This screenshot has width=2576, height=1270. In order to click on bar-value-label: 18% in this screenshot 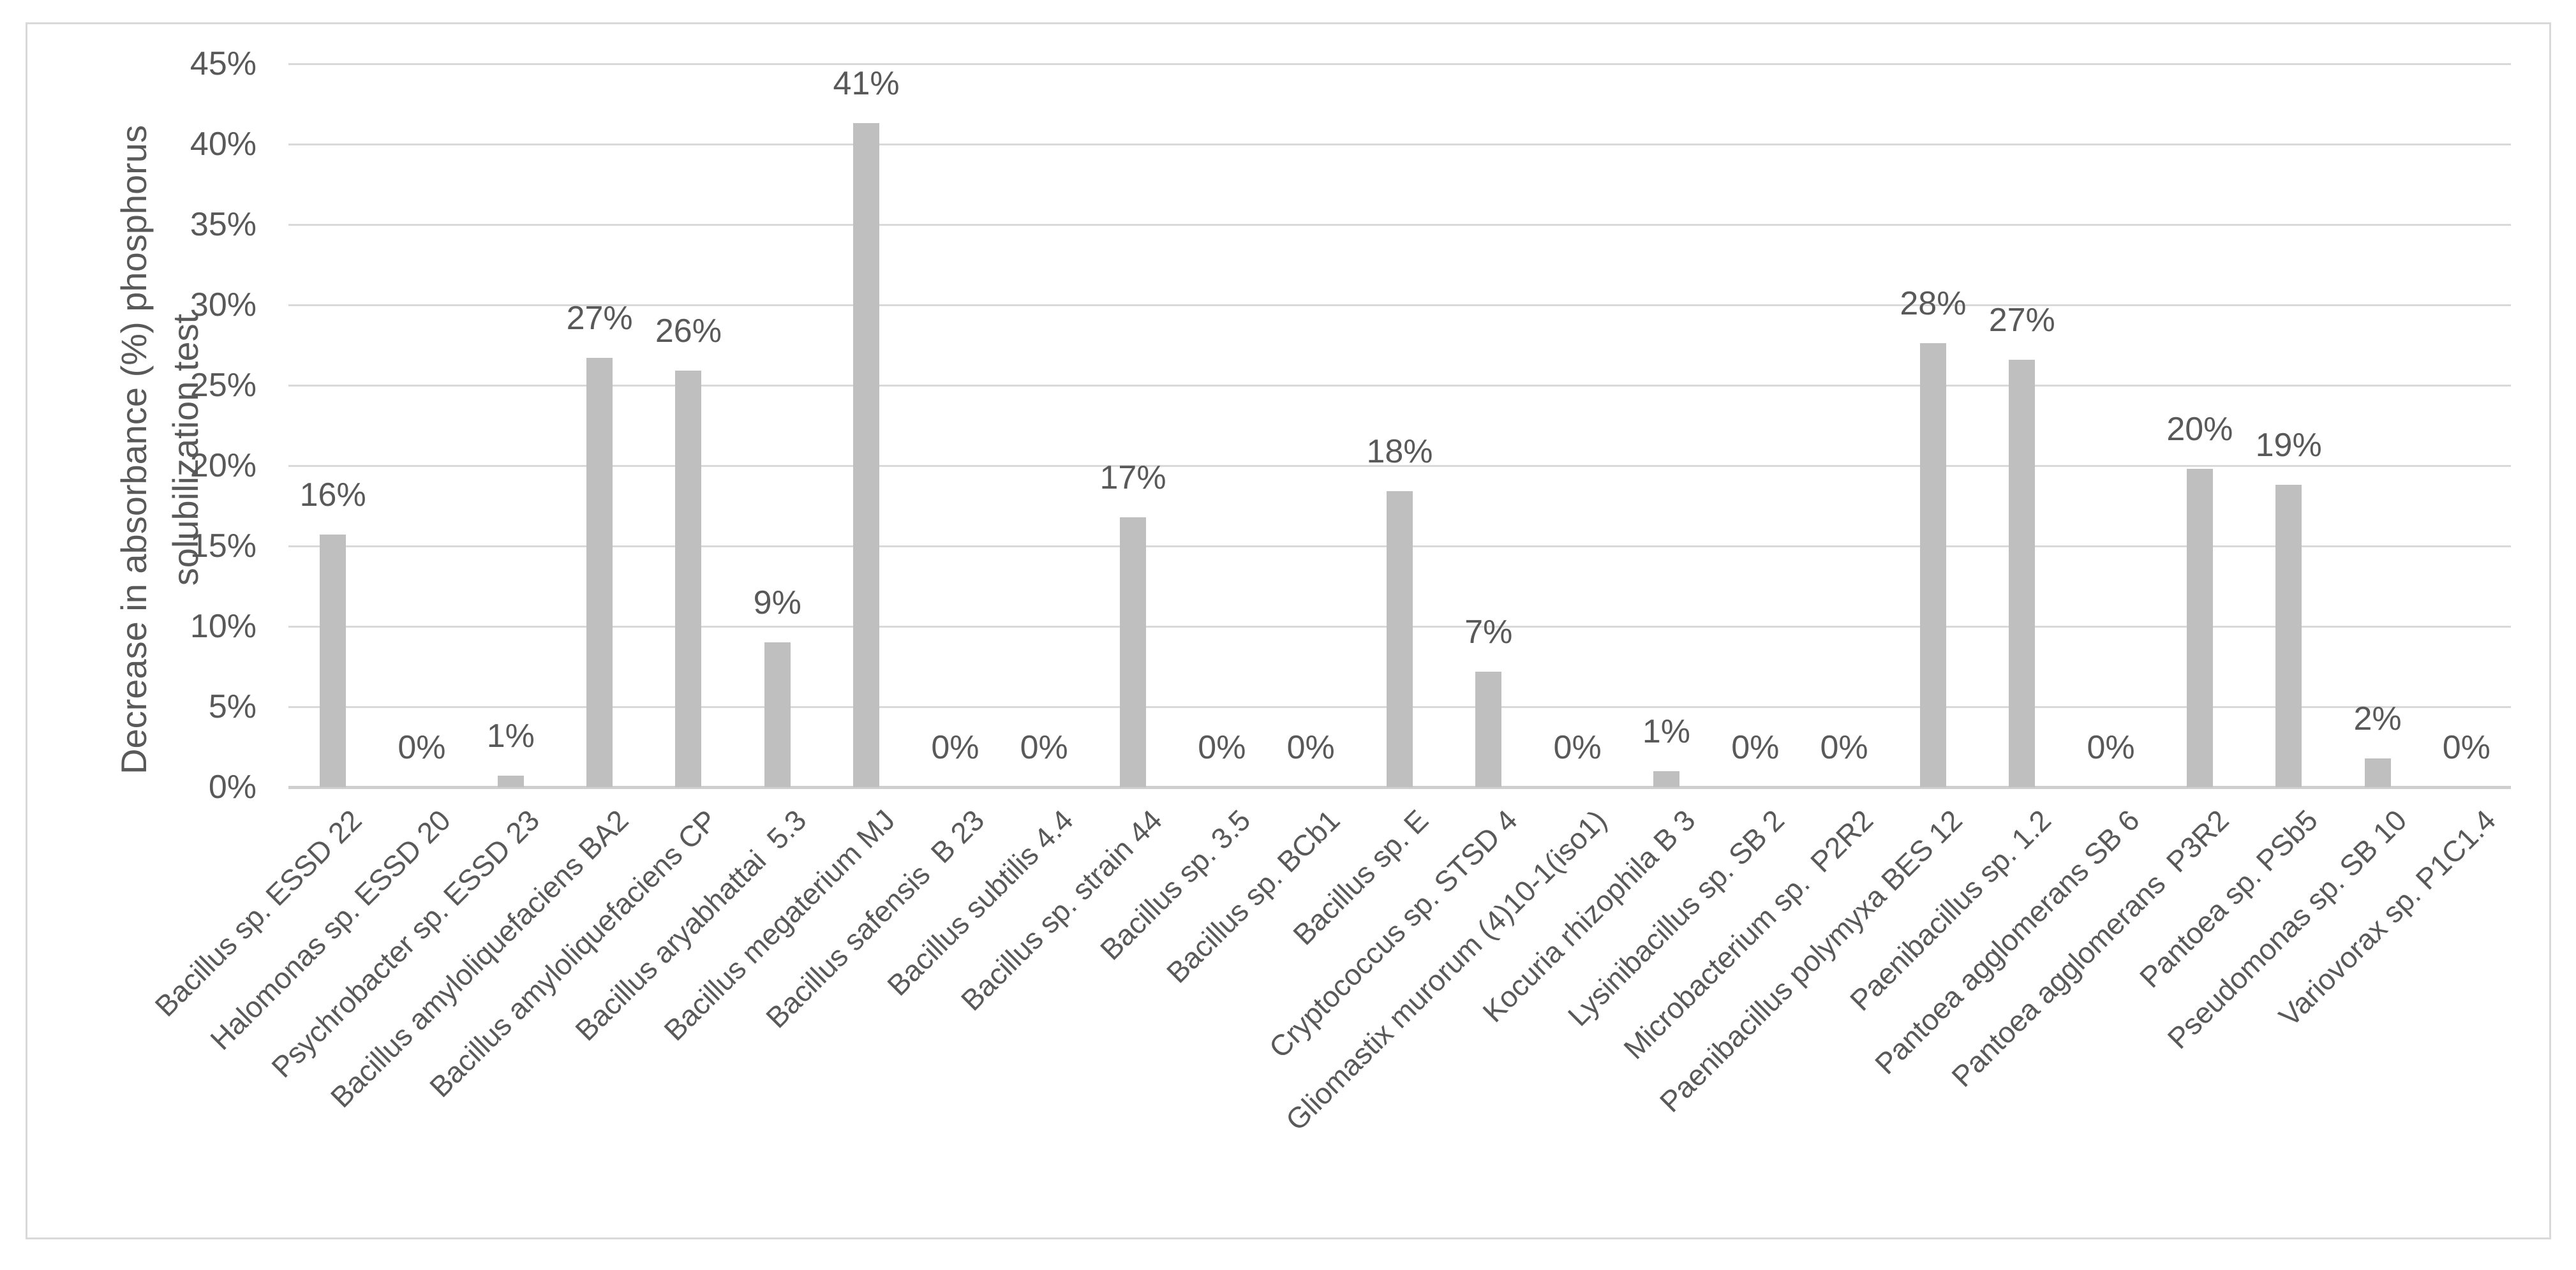, I will do `click(1399, 452)`.